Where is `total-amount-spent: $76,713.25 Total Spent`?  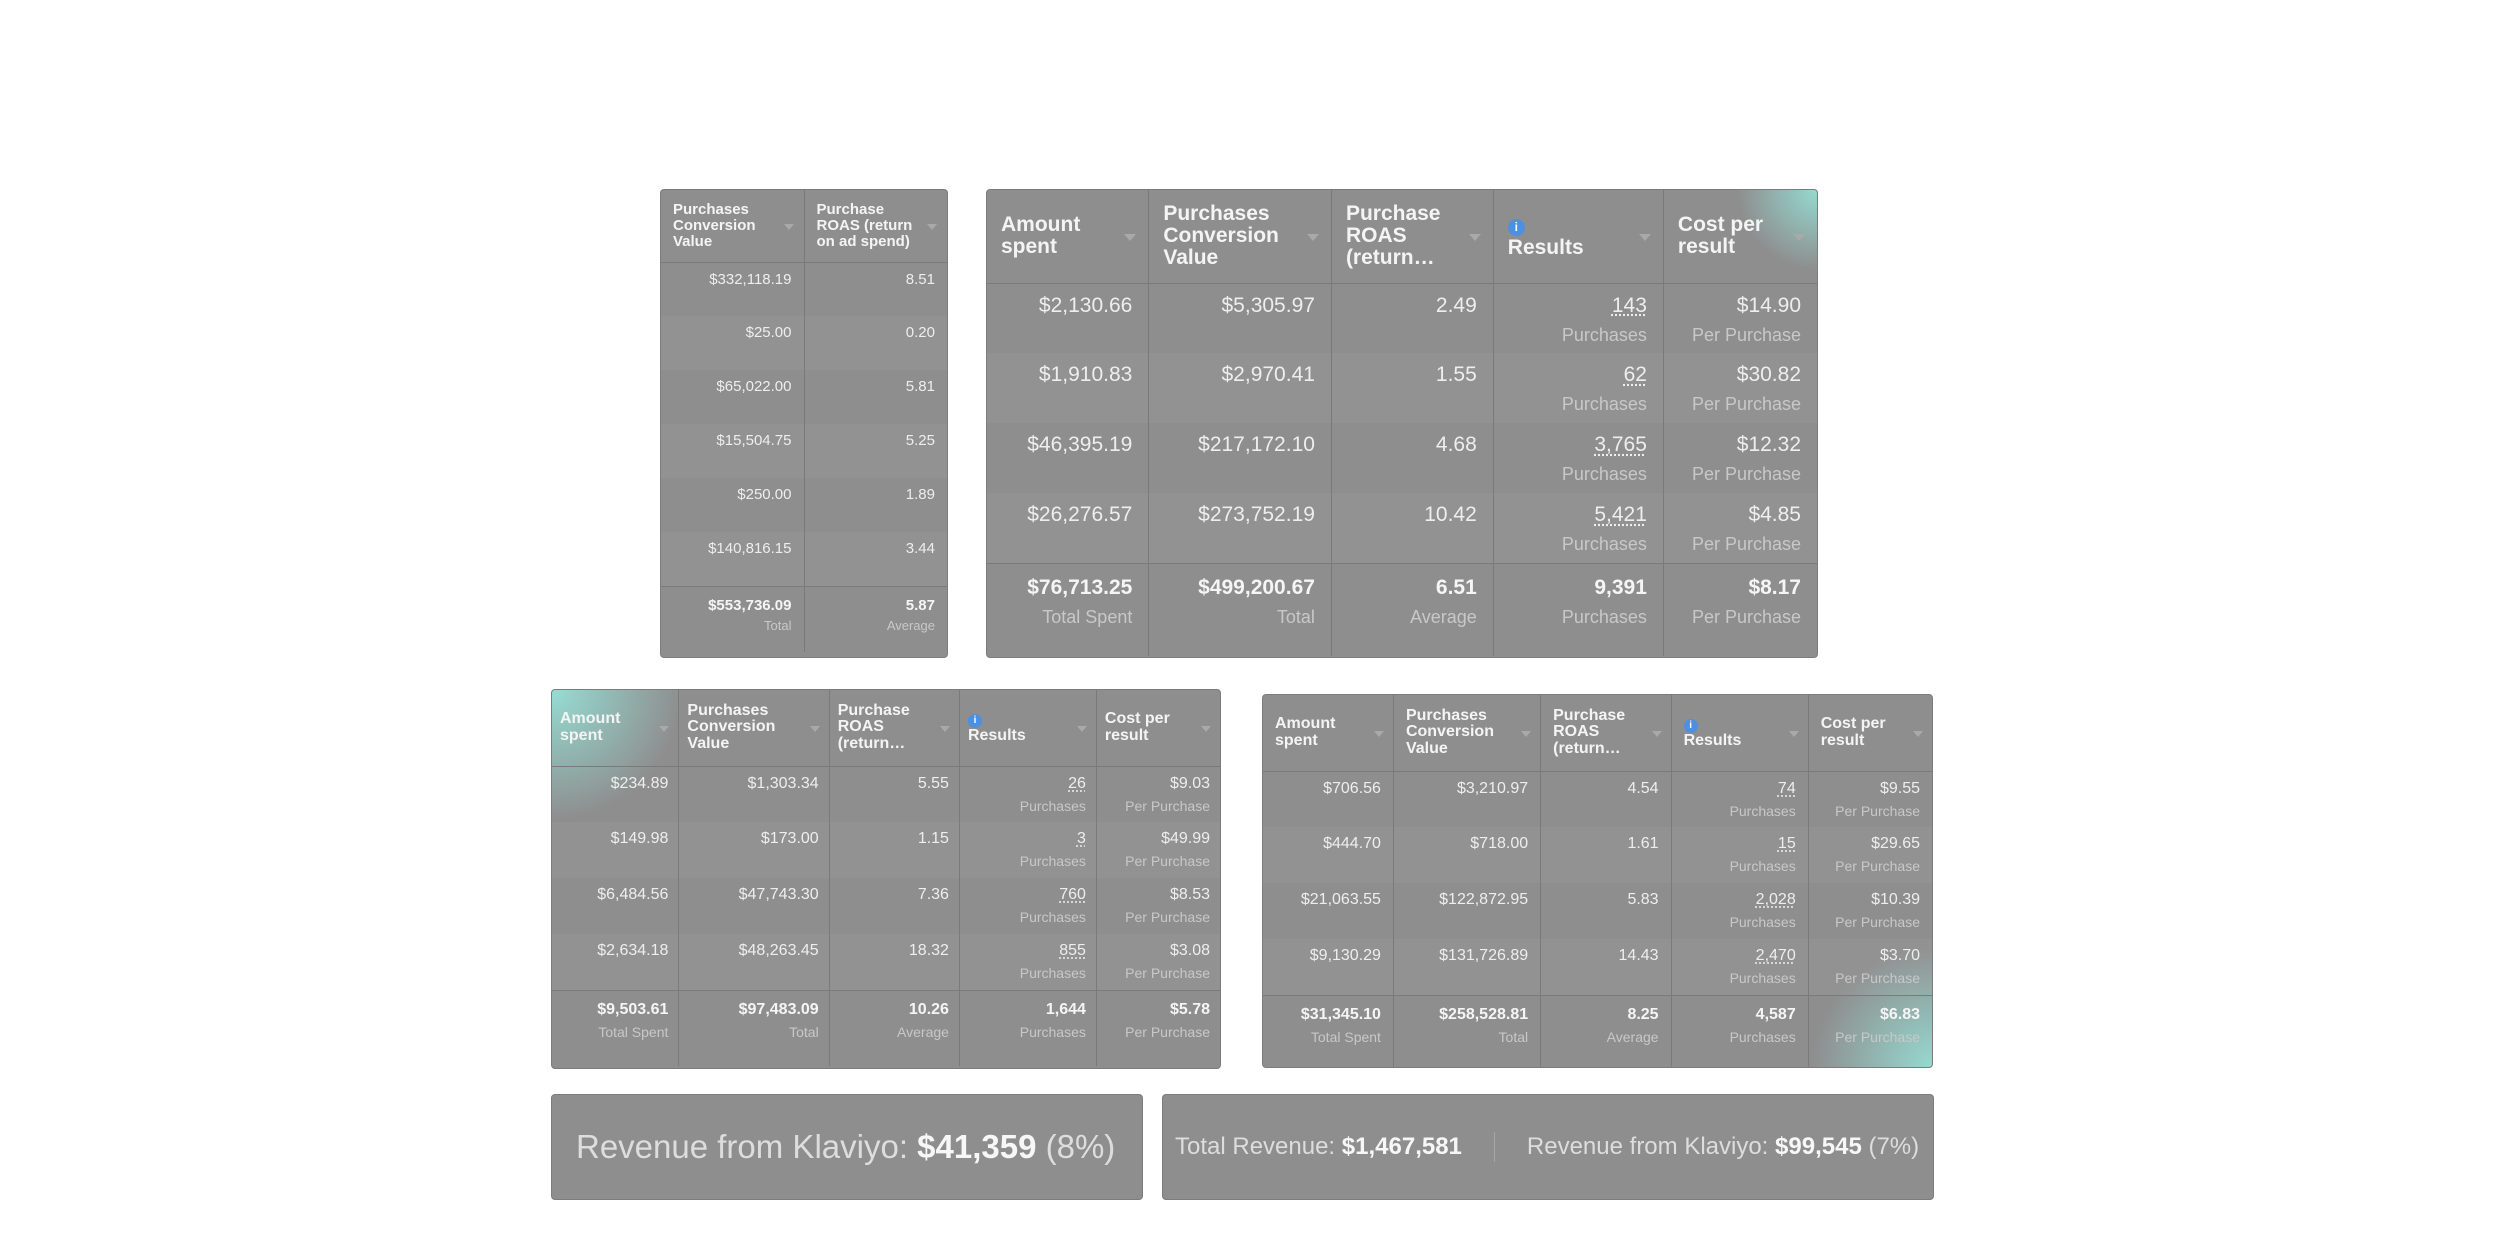 total-amount-spent: $76,713.25 Total Spent is located at coordinates (1068, 609).